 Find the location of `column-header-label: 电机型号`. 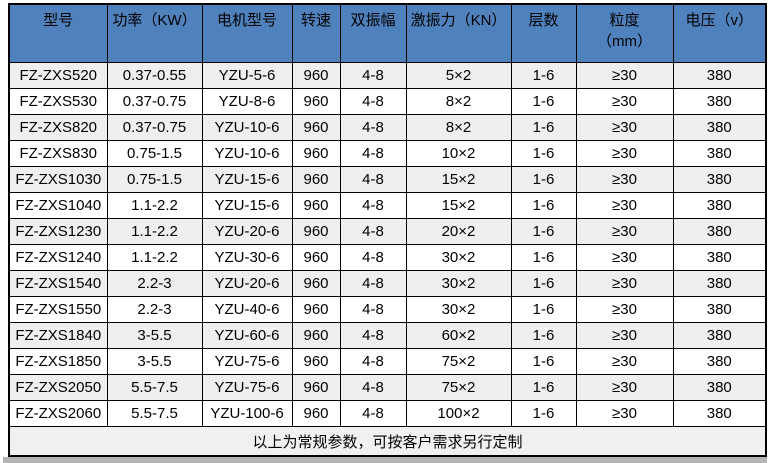

column-header-label: 电机型号 is located at coordinates (246, 20).